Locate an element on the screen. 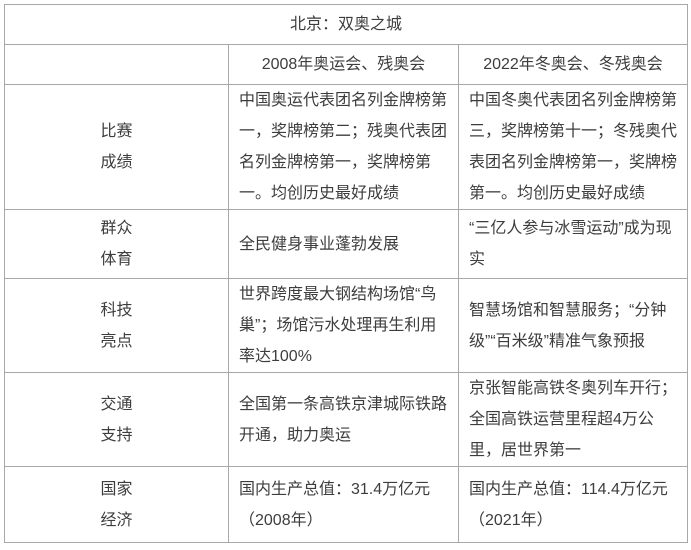 The image size is (691, 550). cell-economy-2022: 国内生产总值：114.4万亿元（2021年） is located at coordinates (573, 504).